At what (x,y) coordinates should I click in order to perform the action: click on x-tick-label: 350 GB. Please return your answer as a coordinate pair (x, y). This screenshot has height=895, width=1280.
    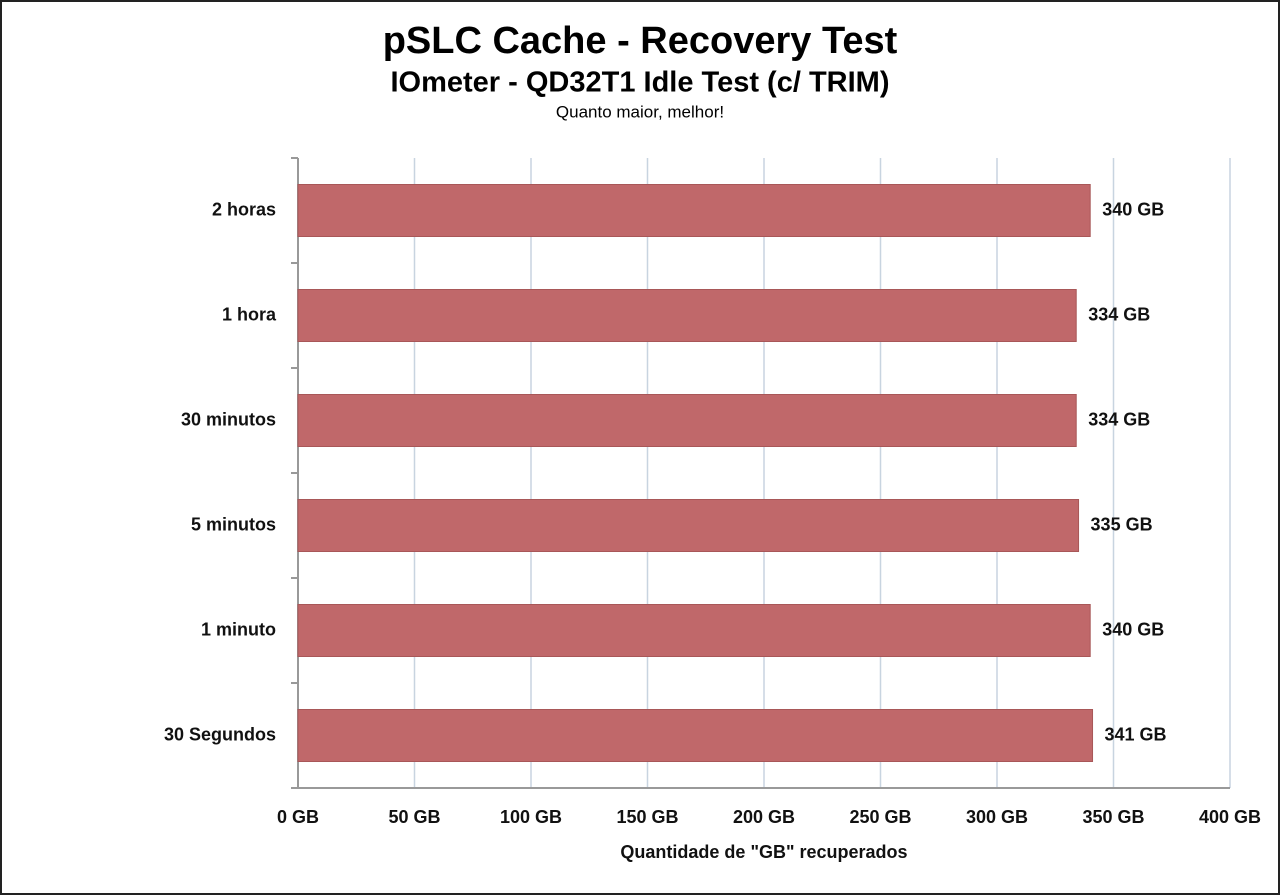
    Looking at the image, I should click on (1113, 817).